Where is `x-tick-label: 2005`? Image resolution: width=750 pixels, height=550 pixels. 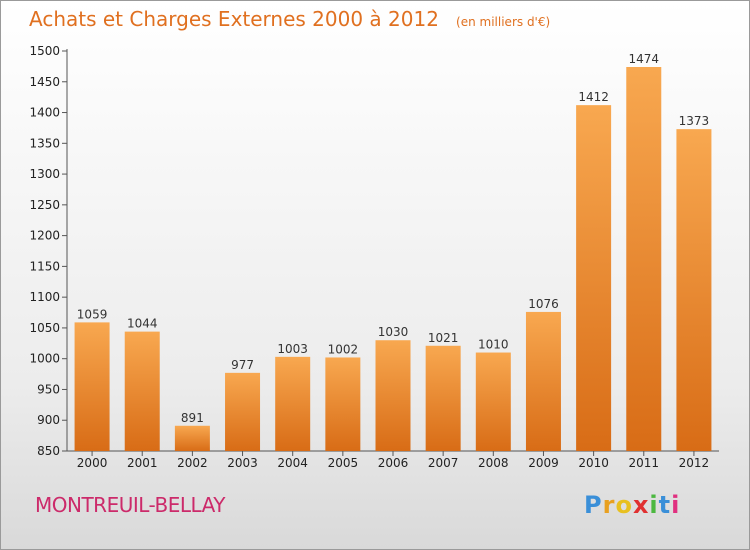 x-tick-label: 2005 is located at coordinates (343, 463).